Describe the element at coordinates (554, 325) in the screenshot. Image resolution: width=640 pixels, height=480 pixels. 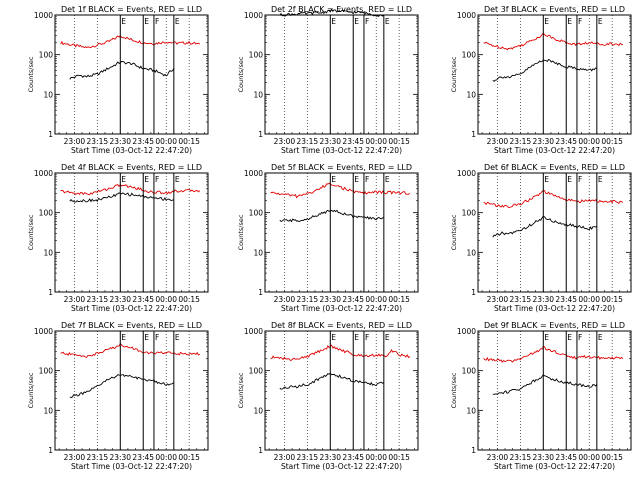
I see `panel-title: Det 9f BLACK = Events, RED = LLD` at that location.